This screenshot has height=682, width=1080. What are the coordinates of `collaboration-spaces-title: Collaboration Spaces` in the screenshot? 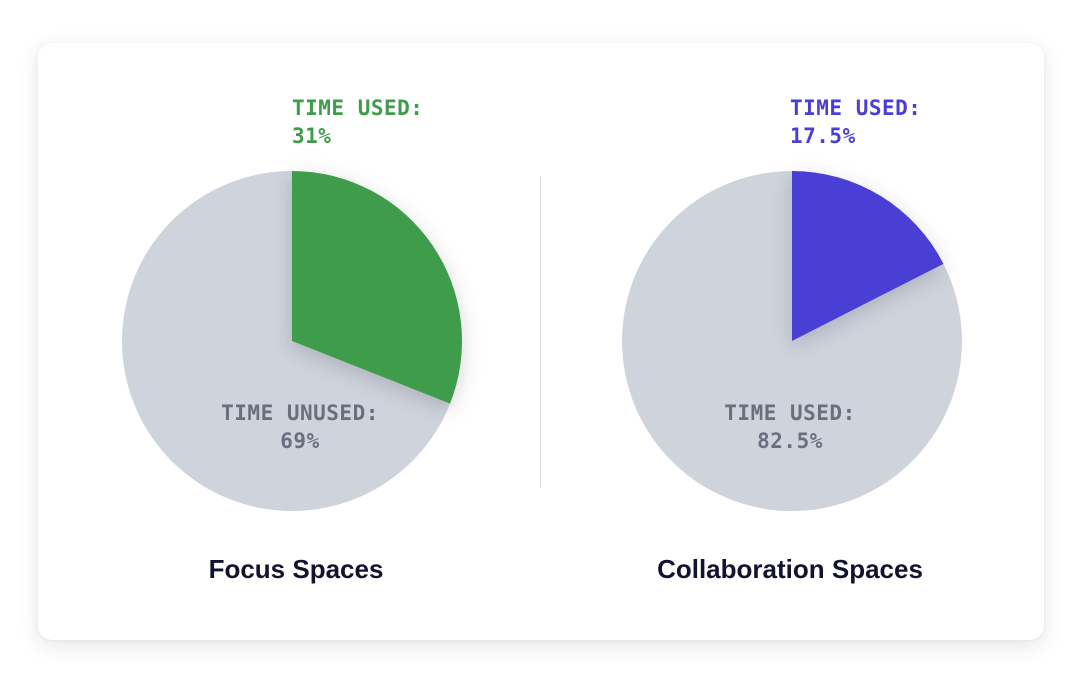 It's located at (790, 569).